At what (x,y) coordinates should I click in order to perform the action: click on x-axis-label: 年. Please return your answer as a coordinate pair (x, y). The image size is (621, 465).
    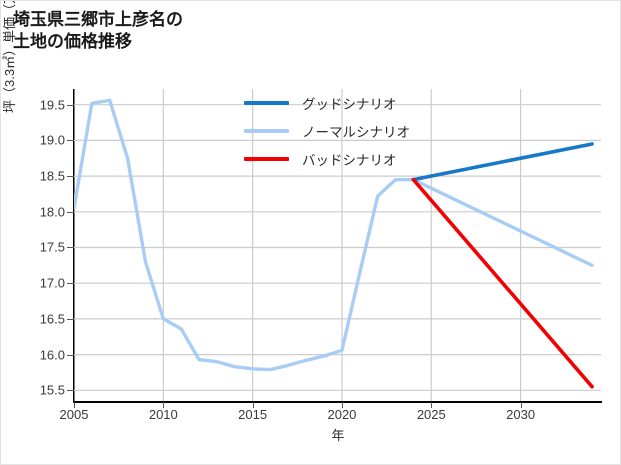
    Looking at the image, I should click on (338, 435).